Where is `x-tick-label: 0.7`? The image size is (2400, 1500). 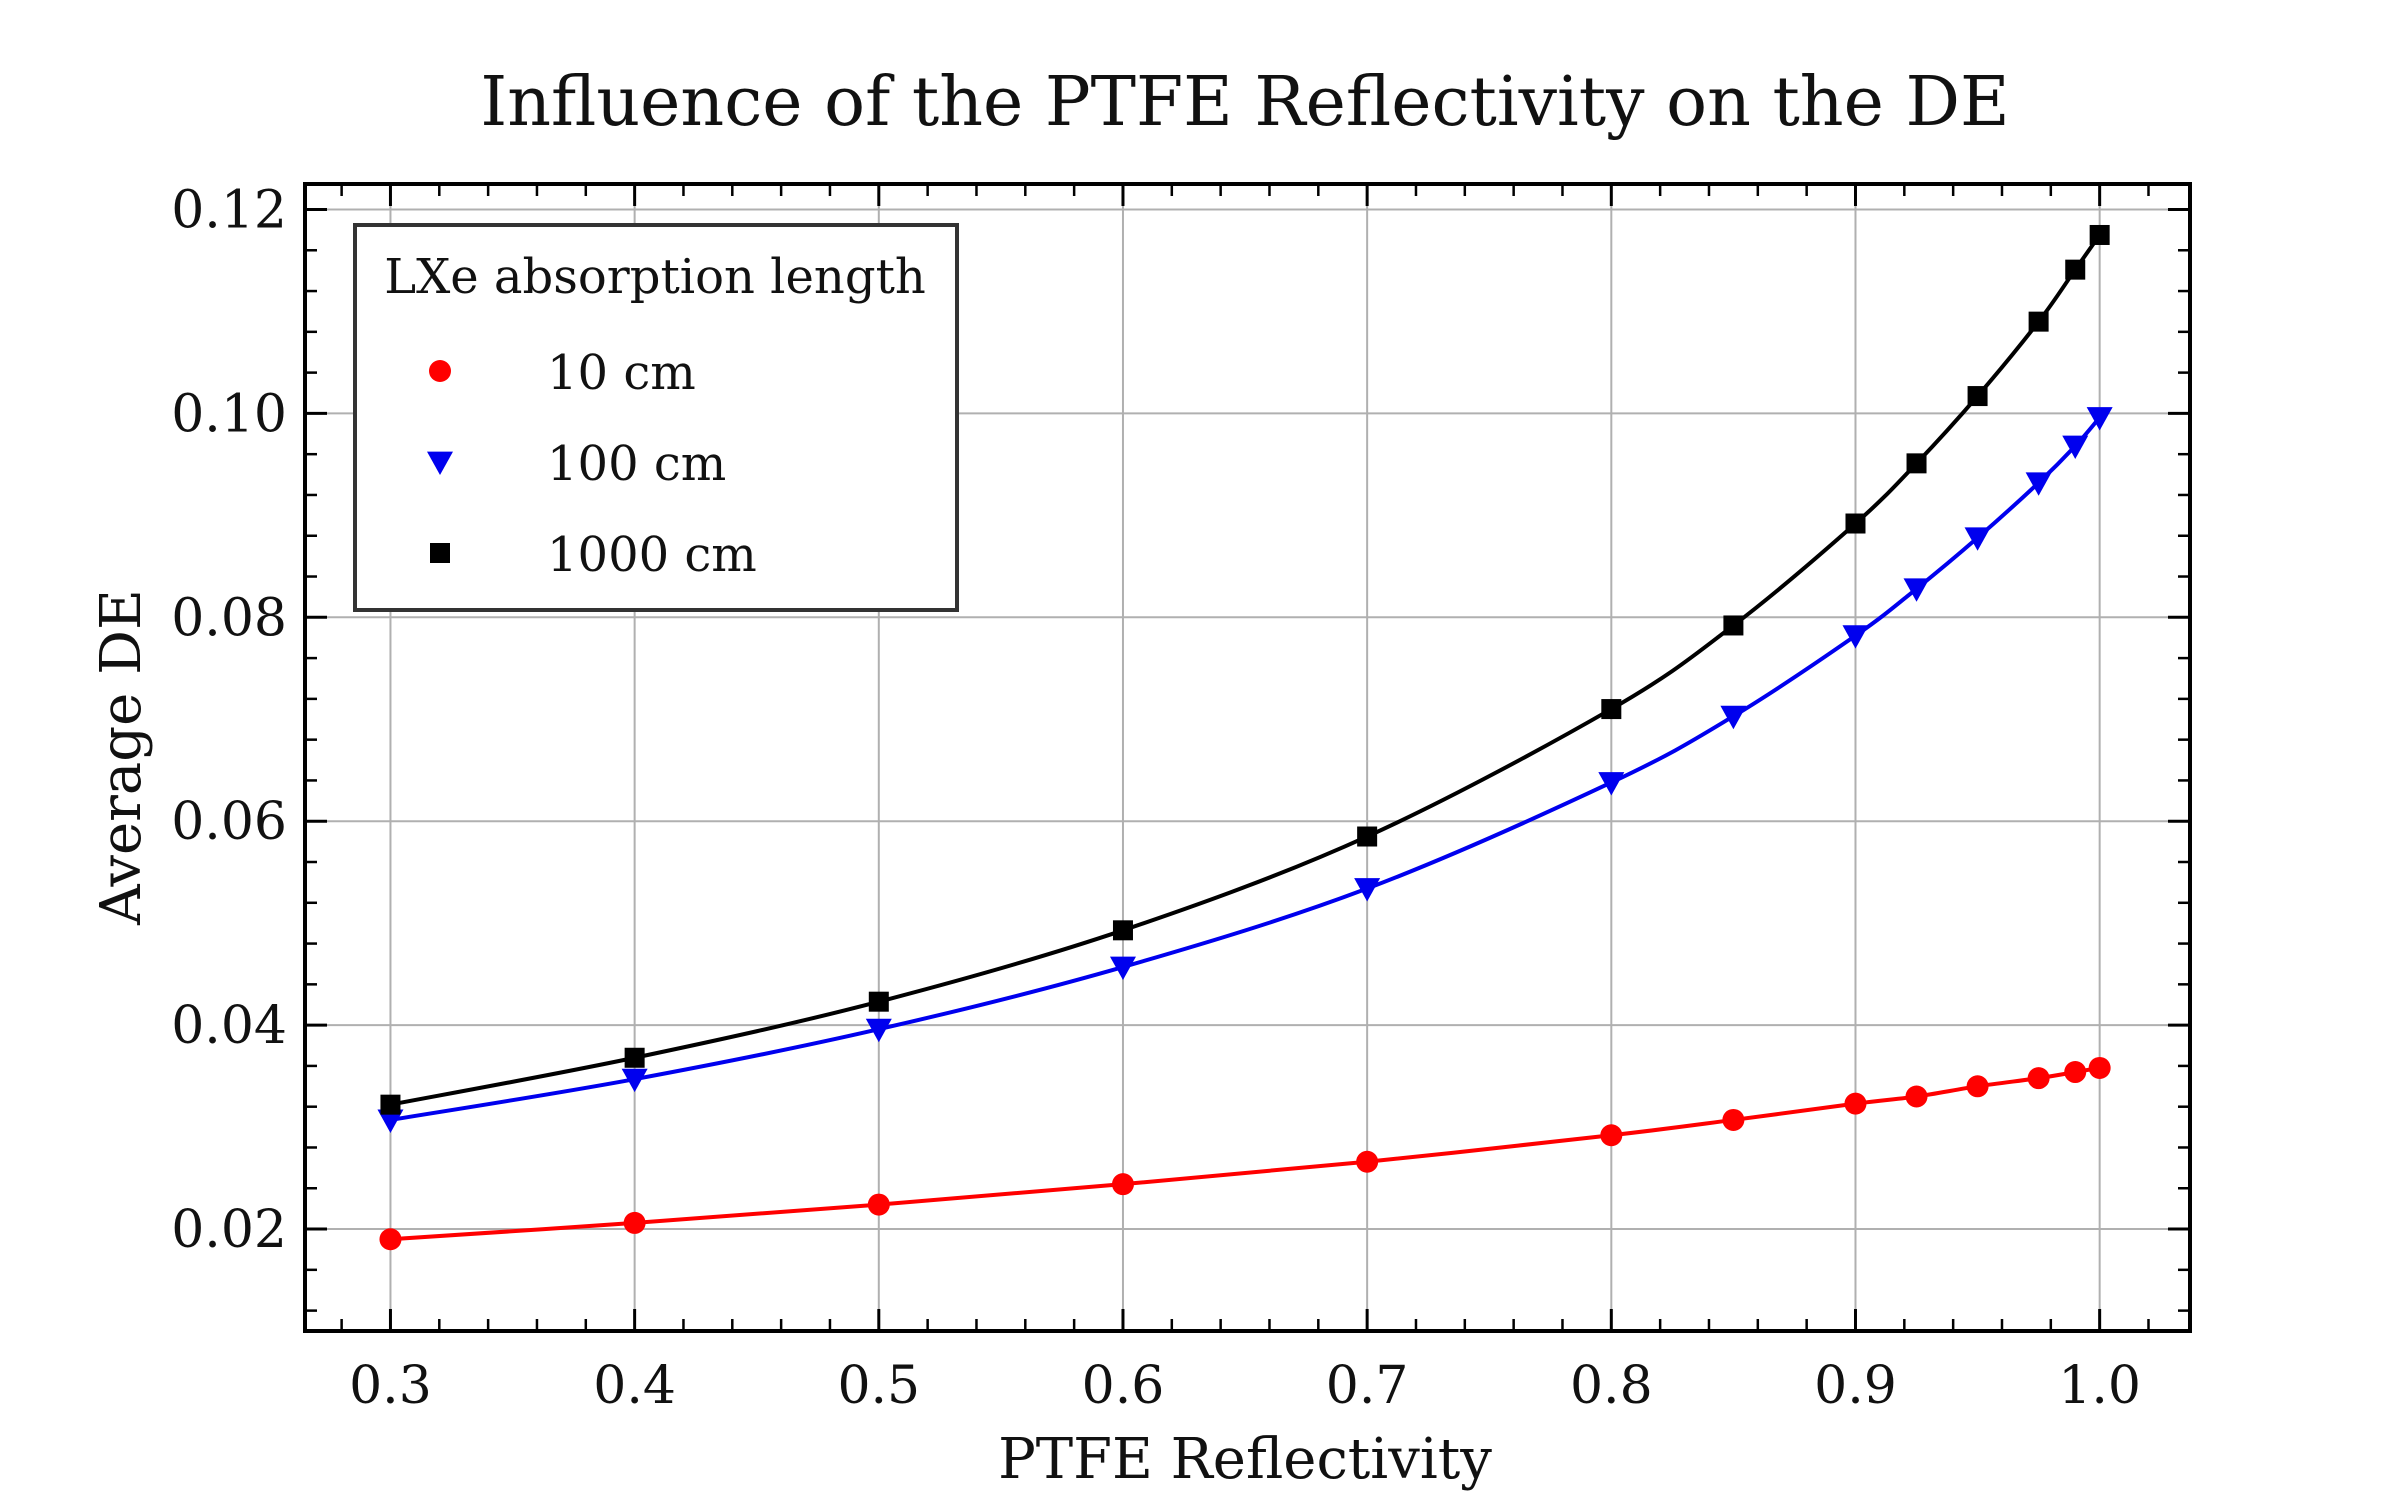 x-tick-label: 0.7 is located at coordinates (1367, 1386).